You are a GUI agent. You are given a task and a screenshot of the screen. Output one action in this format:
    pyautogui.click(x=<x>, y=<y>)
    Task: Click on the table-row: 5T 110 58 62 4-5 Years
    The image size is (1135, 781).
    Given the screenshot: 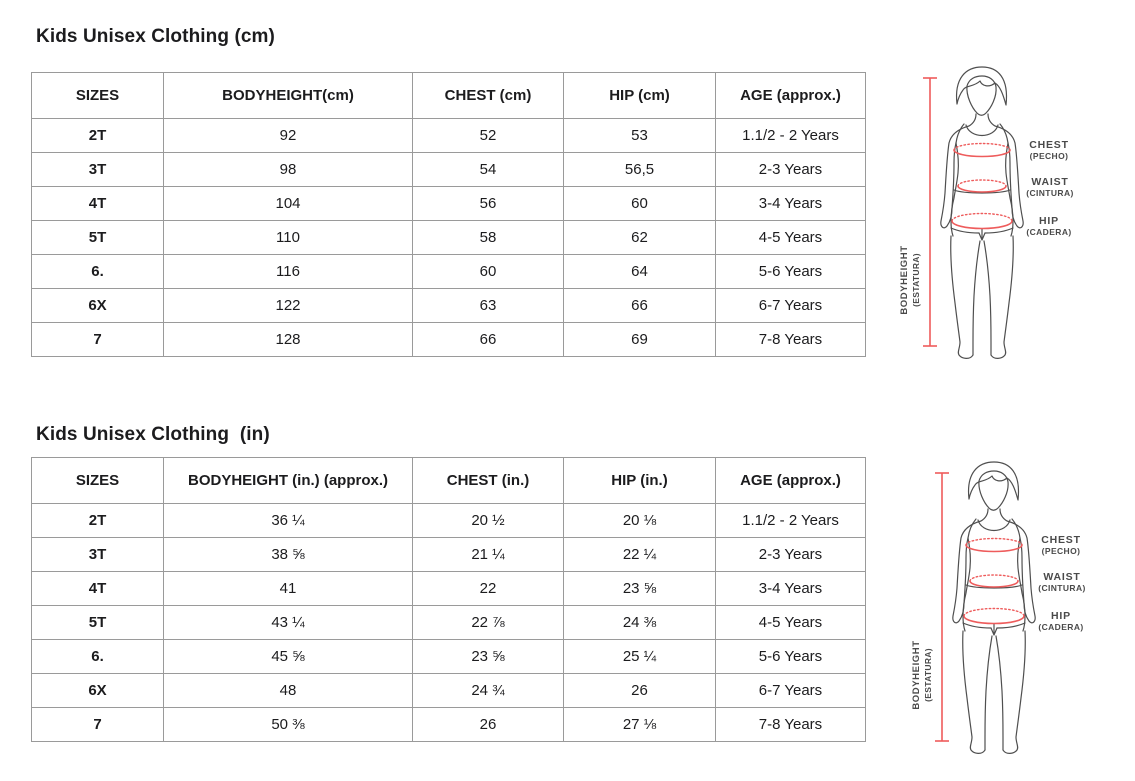 What is the action you would take?
    pyautogui.click(x=448, y=237)
    